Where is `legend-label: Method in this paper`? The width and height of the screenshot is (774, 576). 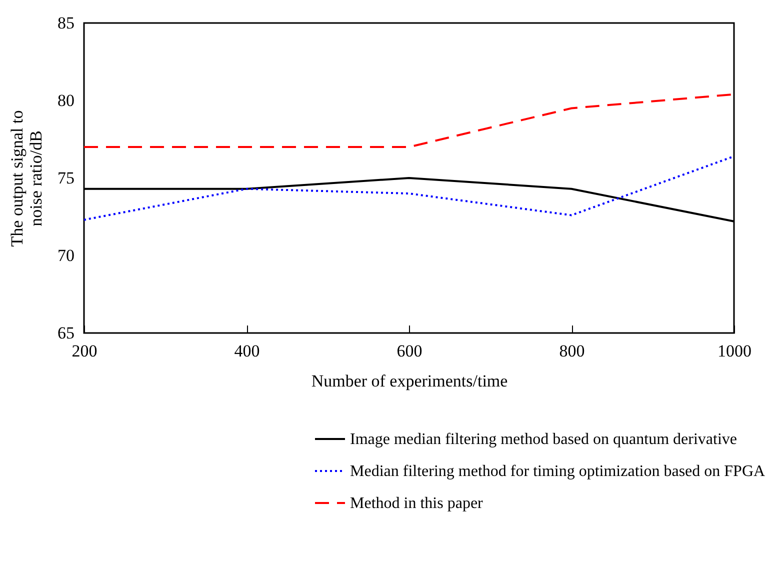
legend-label: Method in this paper is located at coordinates (417, 503).